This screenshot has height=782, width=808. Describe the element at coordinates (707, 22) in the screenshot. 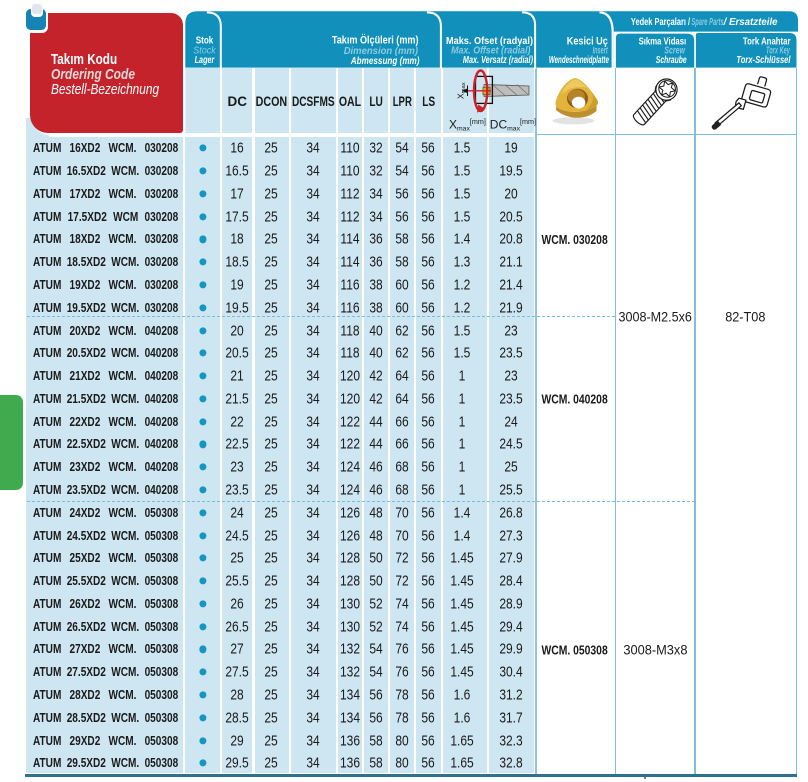

I see `svg-text: Spare Parts` at that location.